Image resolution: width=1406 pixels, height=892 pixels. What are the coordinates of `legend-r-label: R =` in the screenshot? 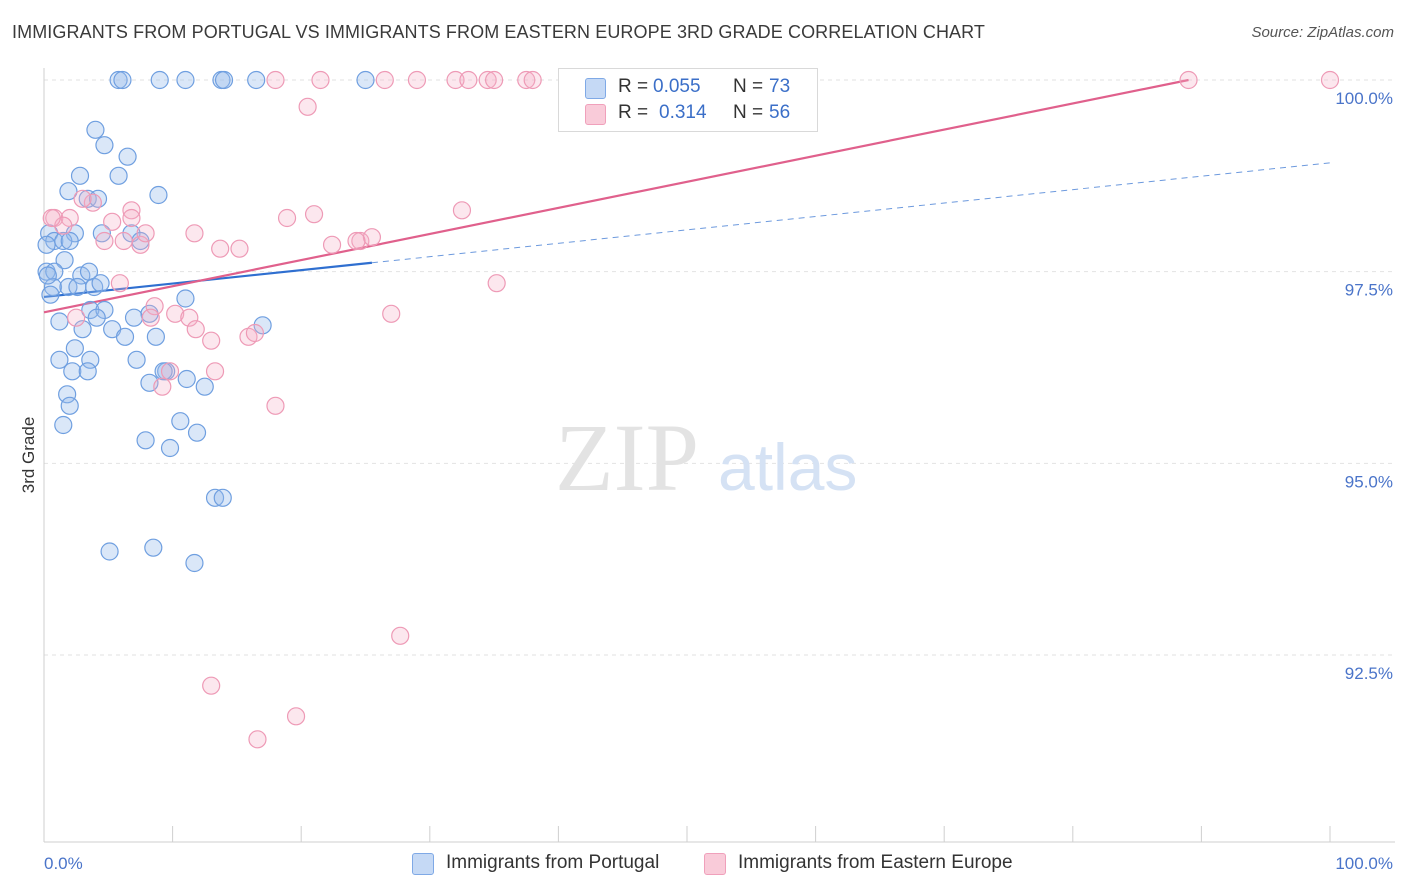 It's located at (633, 86).